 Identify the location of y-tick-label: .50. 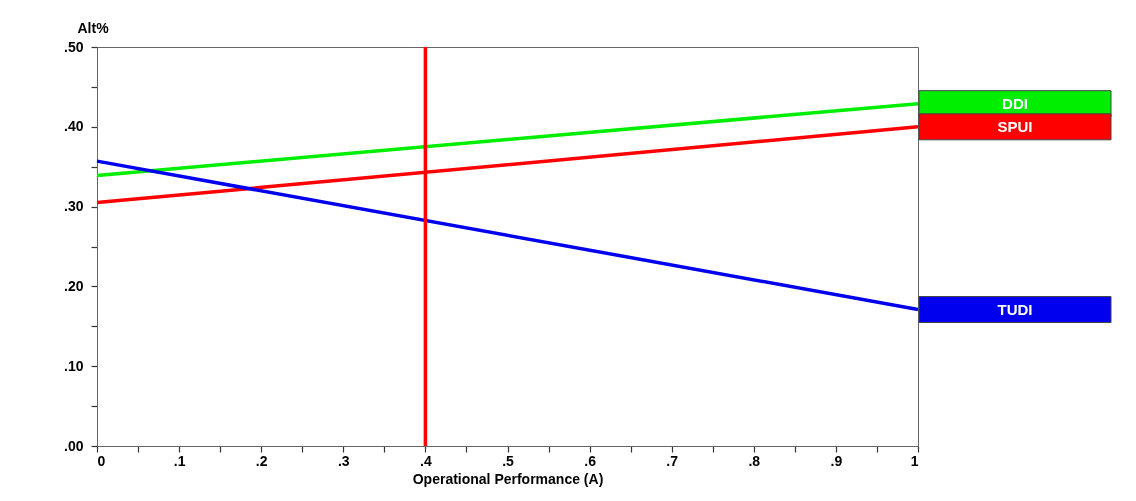
(74, 46).